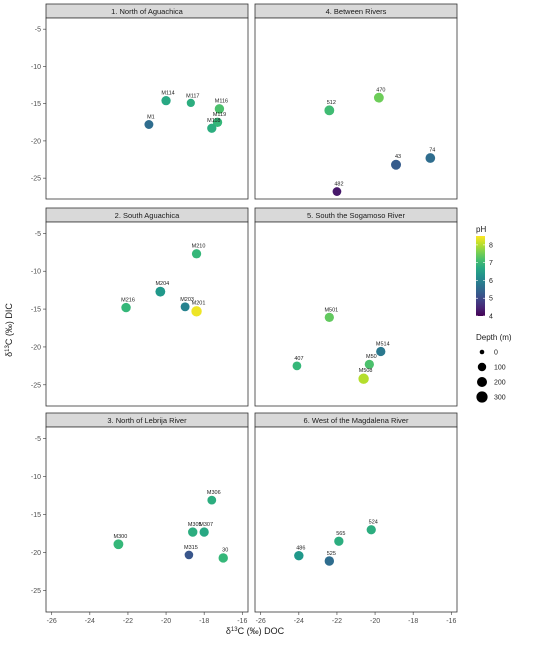 This screenshot has height=663, width=550. I want to click on data-point-m216, so click(126, 307).